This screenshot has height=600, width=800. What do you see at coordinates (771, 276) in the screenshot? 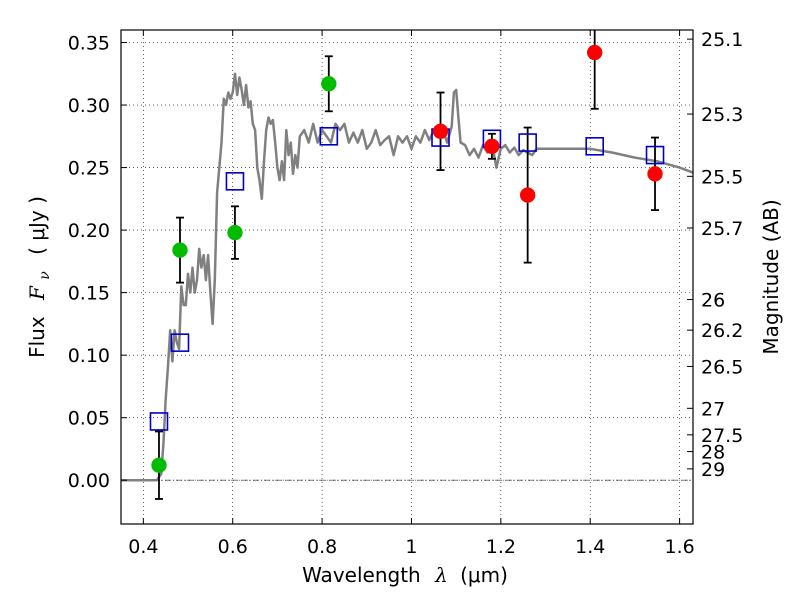
I see `y2-axis-title: Magnitude (AB)` at bounding box center [771, 276].